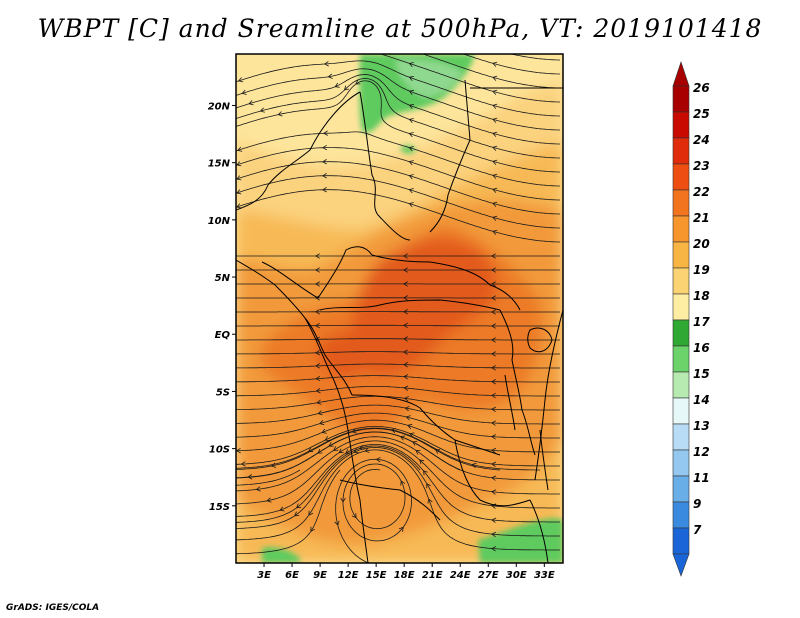 This screenshot has width=800, height=618. Describe the element at coordinates (219, 164) in the screenshot. I see `lat-tick-label: 15N` at that location.